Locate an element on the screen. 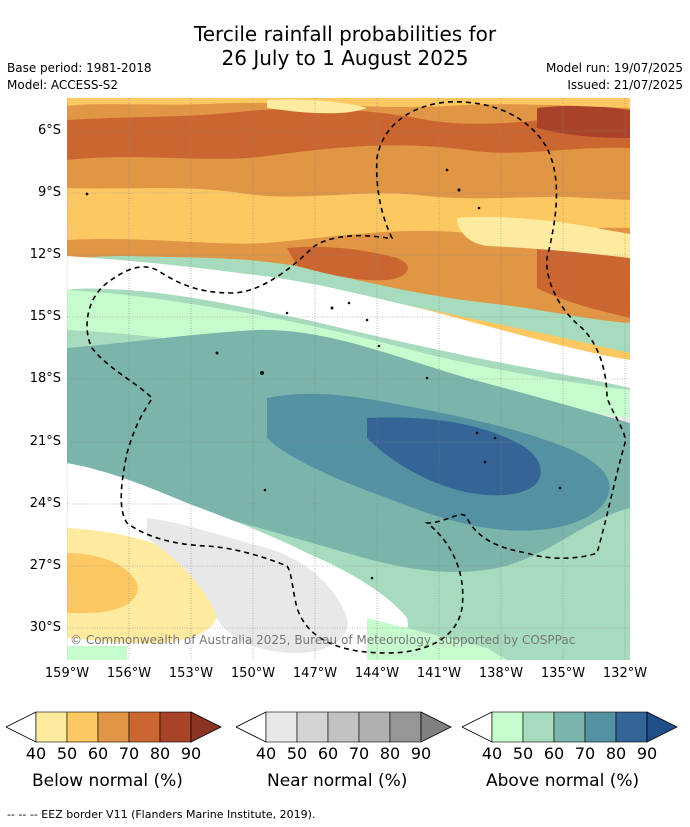 Image resolution: width=690 pixels, height=827 pixels. above-40-bottom-right is located at coordinates (437, 639).